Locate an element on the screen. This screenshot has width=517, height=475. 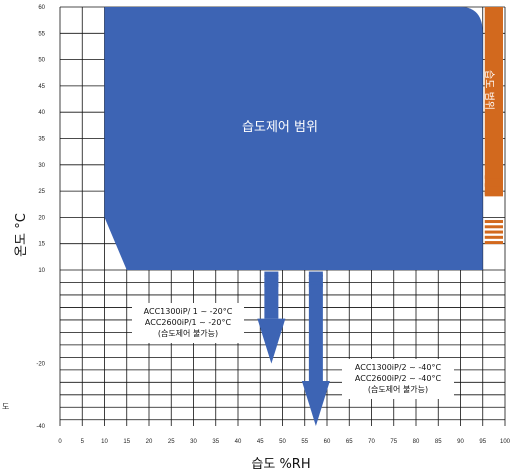
annotation-line: ACC1300iP/2 ~ -40°C is located at coordinates (398, 367).